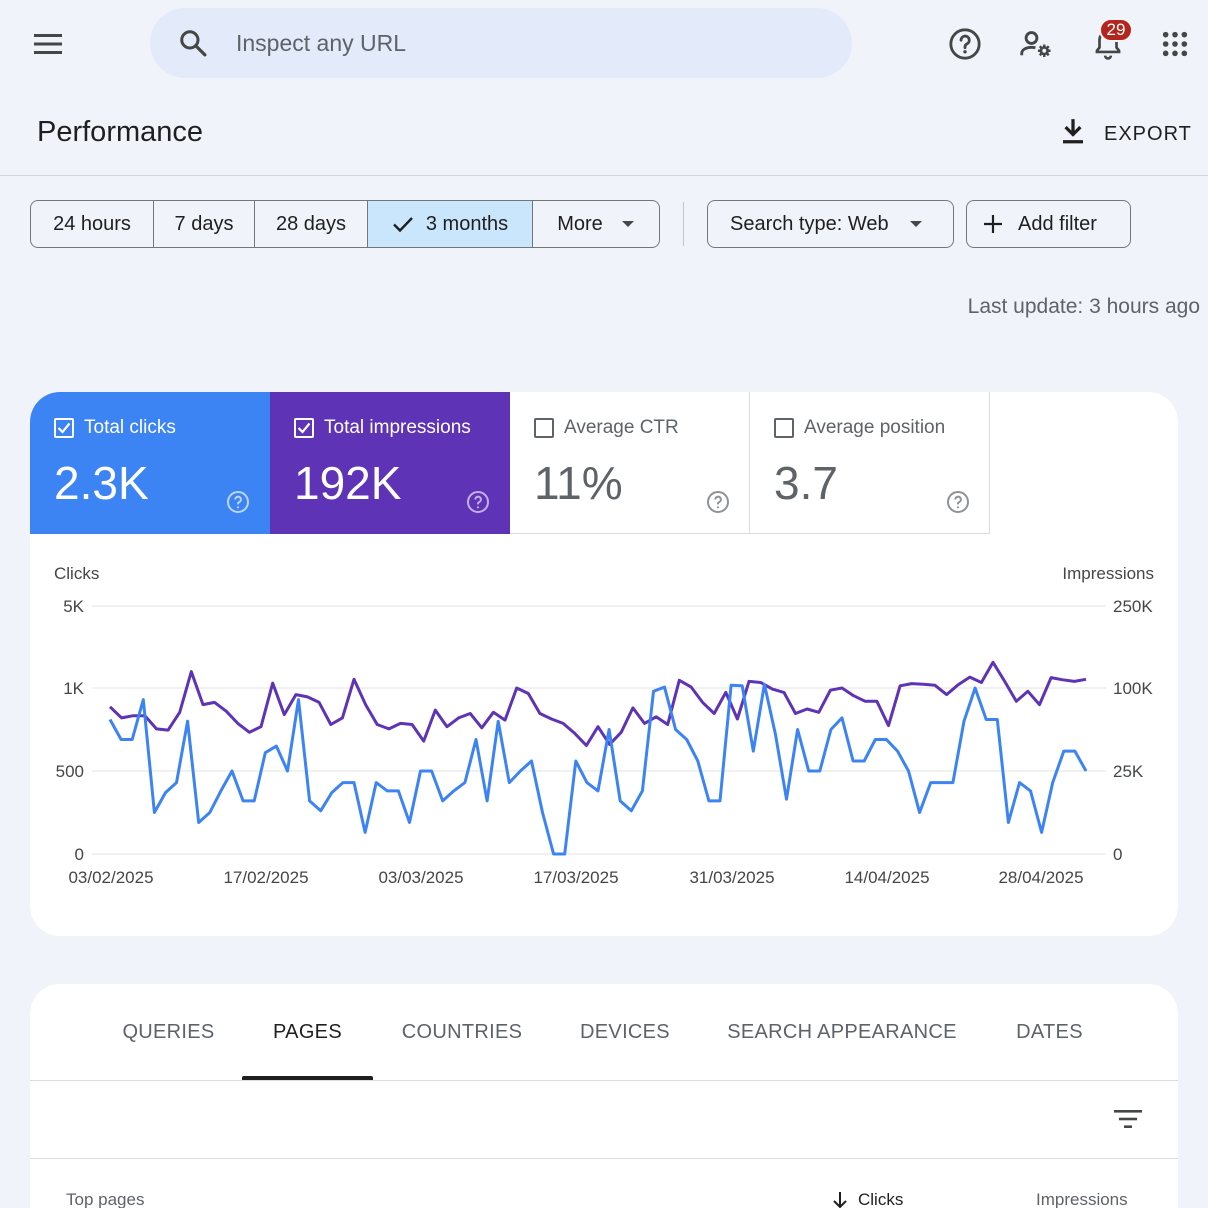 This screenshot has height=1208, width=1208. Describe the element at coordinates (1117, 854) in the screenshot. I see `right-axis-tick-label: 0` at that location.